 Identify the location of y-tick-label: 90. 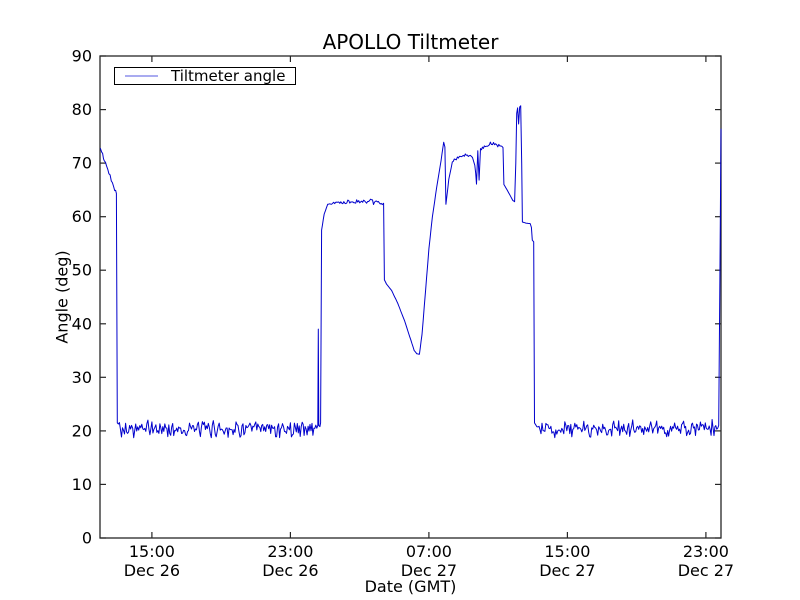
(82, 56).